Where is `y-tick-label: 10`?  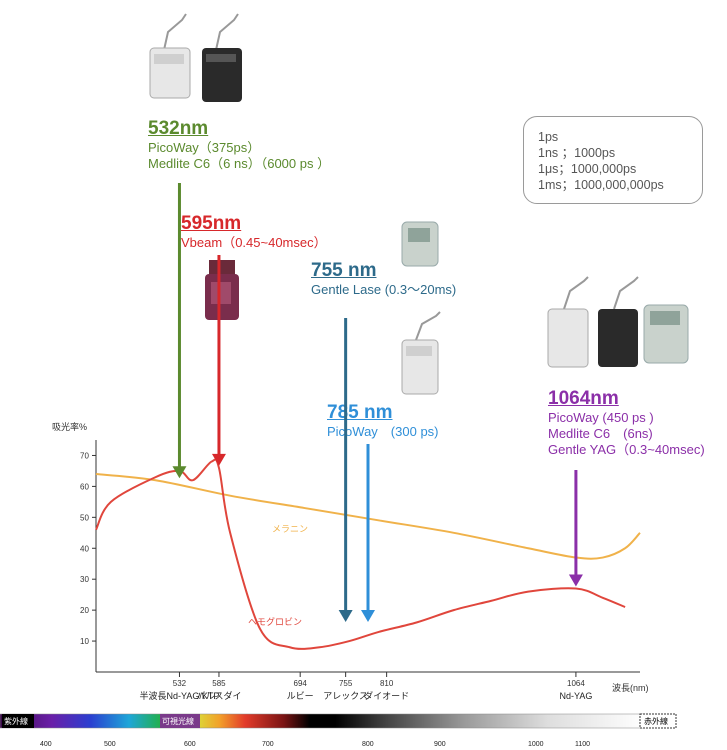 y-tick-label: 10 is located at coordinates (84, 641).